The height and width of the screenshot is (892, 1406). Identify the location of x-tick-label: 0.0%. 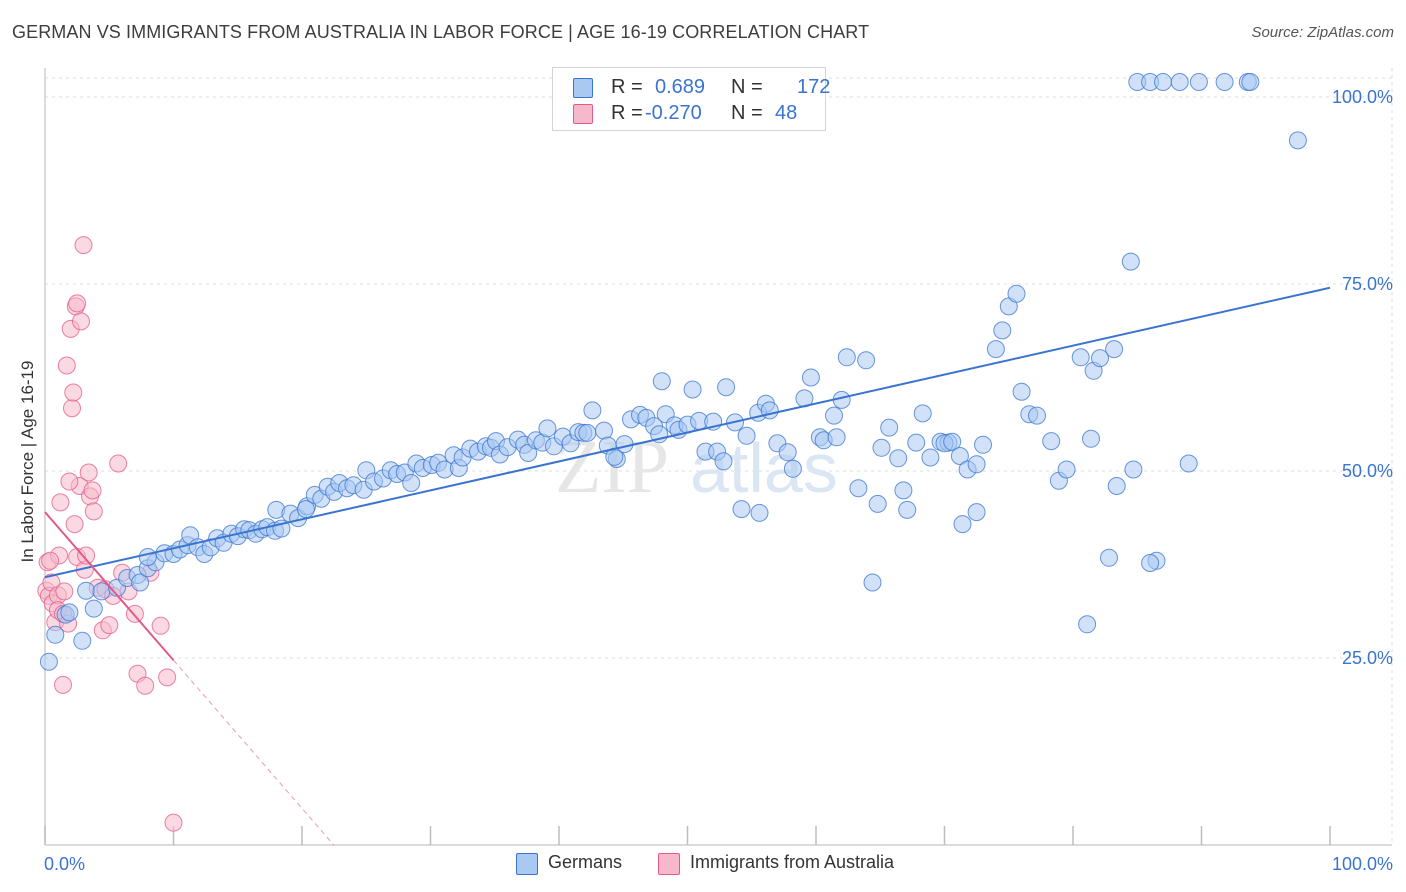
(64, 864).